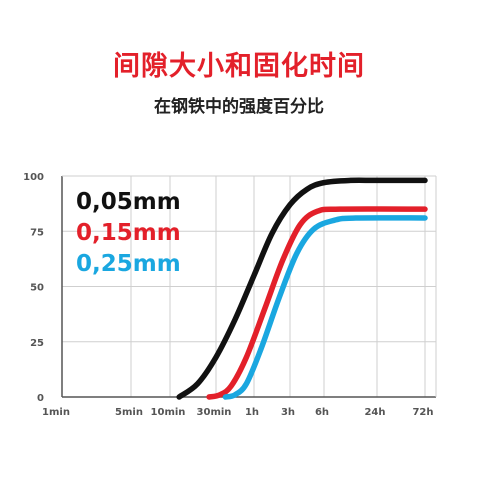 The height and width of the screenshot is (477, 478). Describe the element at coordinates (56, 412) in the screenshot. I see `x-tick-label: 1min` at that location.